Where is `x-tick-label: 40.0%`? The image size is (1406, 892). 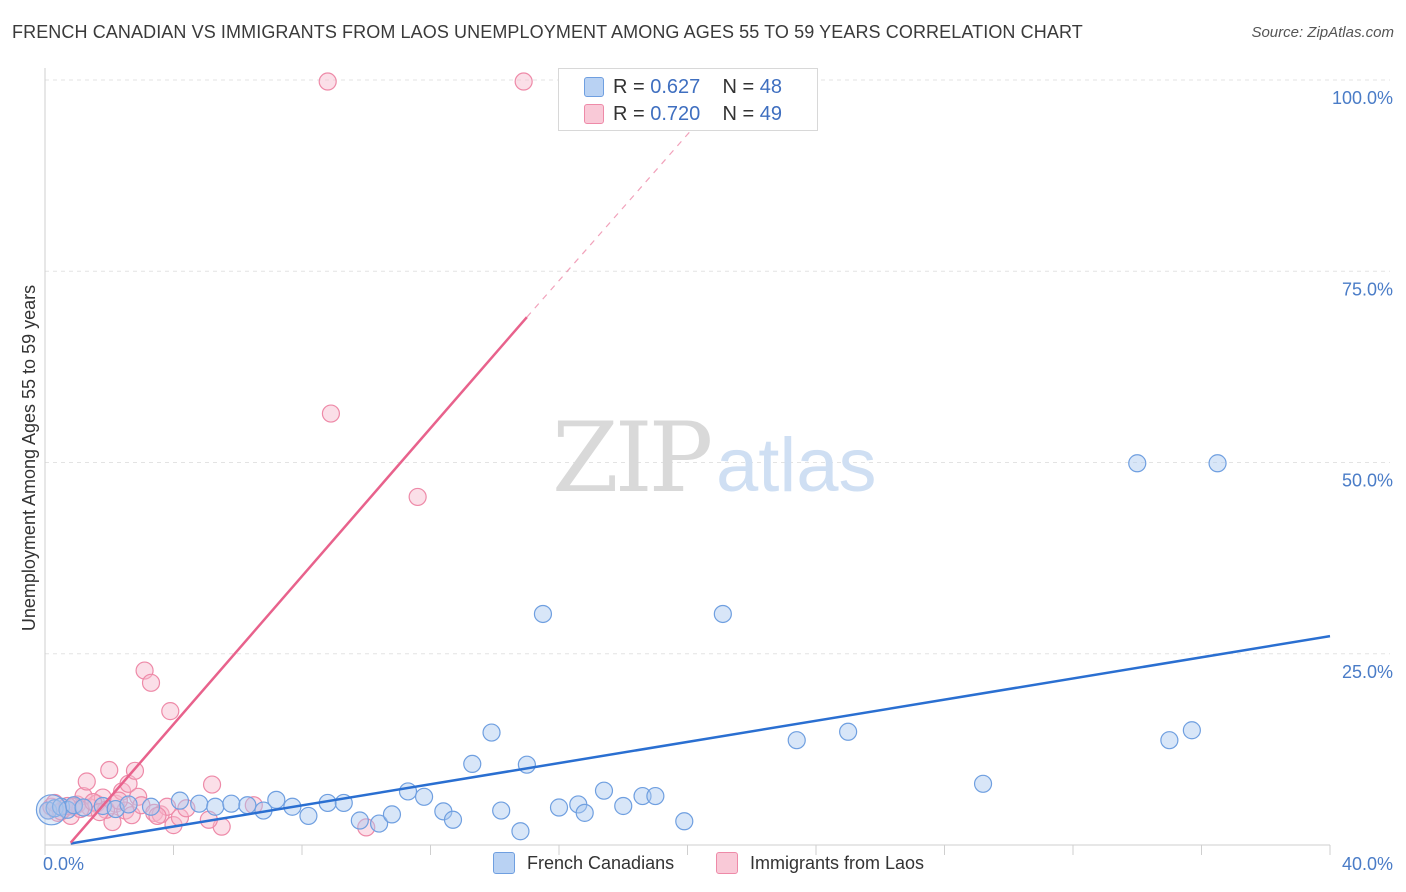
x-tick-label: 40.0% is located at coordinates (1367, 864).